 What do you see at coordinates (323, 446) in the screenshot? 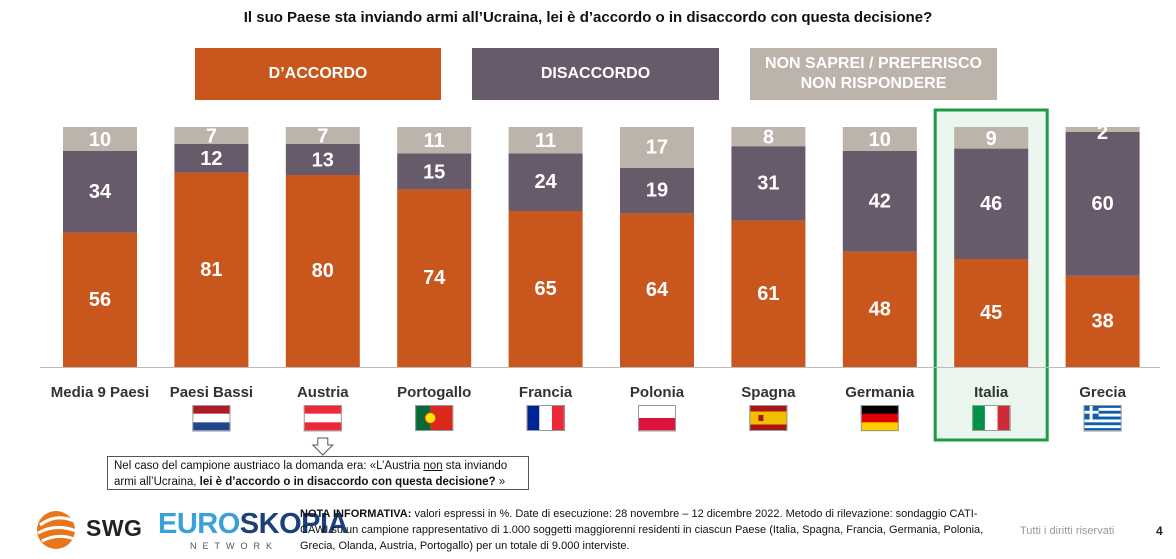
I see `down-arrow-icon` at bounding box center [323, 446].